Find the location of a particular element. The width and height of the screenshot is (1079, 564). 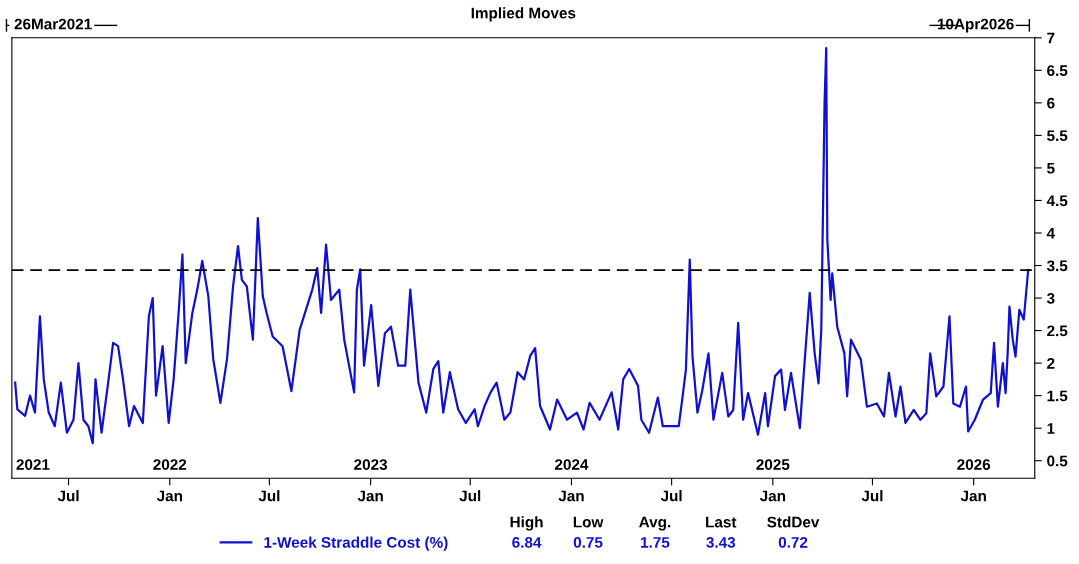

text: Last is located at coordinates (721, 522).